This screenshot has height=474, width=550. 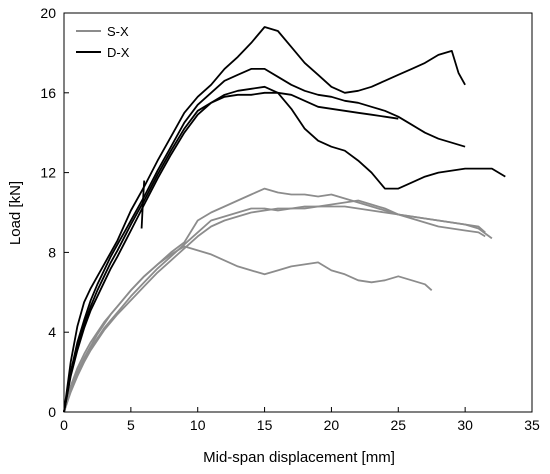 I want to click on legend: S-X D-X, so click(x=103, y=42).